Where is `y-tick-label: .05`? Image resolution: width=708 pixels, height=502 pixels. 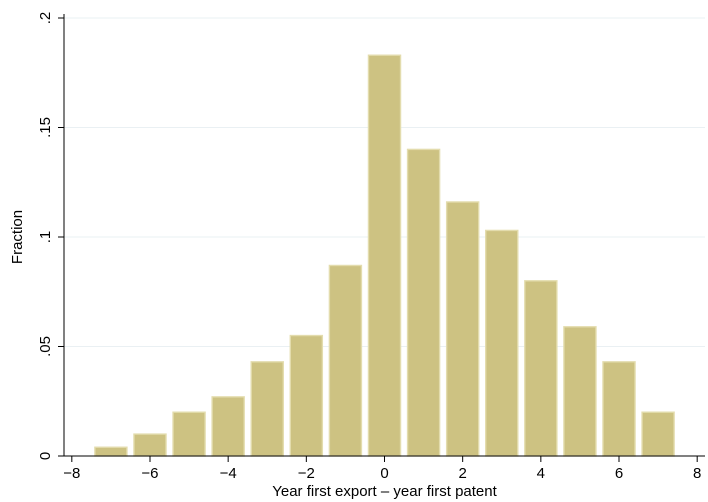
y-tick-label: .05 is located at coordinates (45, 346).